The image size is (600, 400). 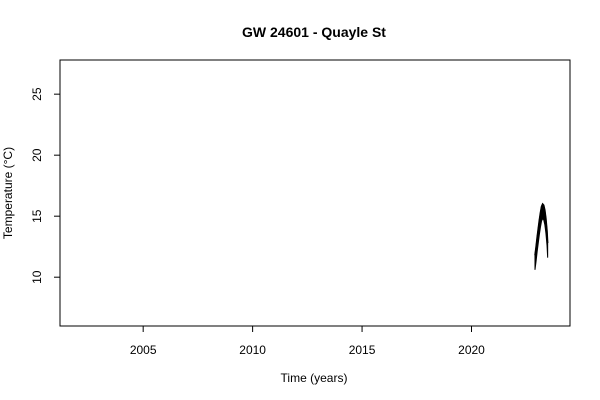 What do you see at coordinates (362, 350) in the screenshot?
I see `x-tick-label: 2015` at bounding box center [362, 350].